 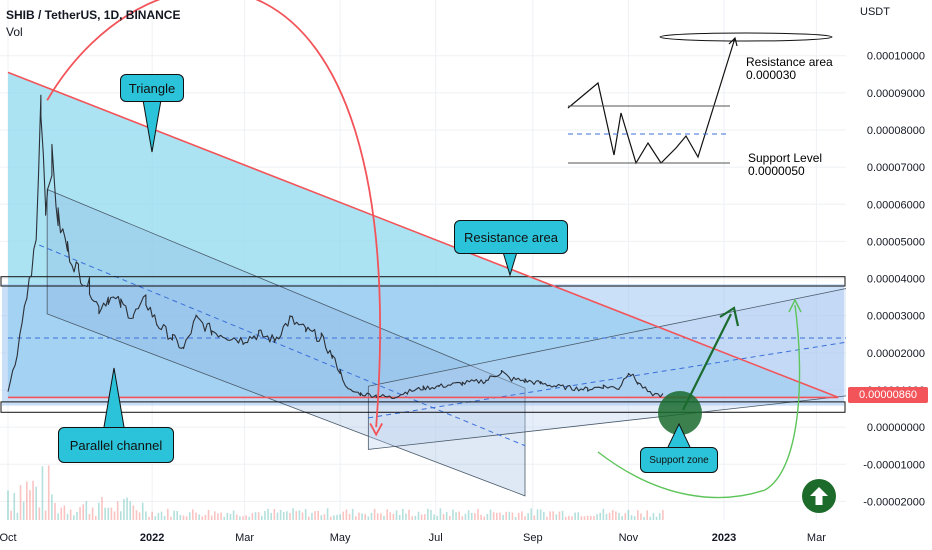 I want to click on volume-bars, so click(x=335, y=492).